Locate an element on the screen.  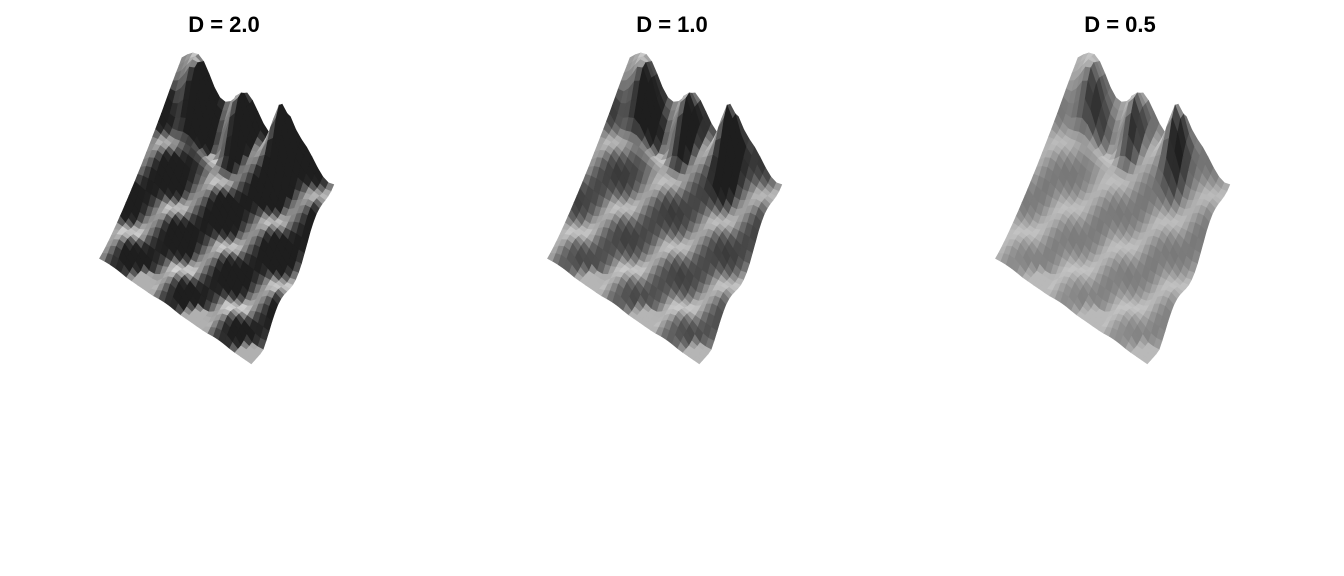
panel-title: D = 0.5 is located at coordinates (1120, 24).